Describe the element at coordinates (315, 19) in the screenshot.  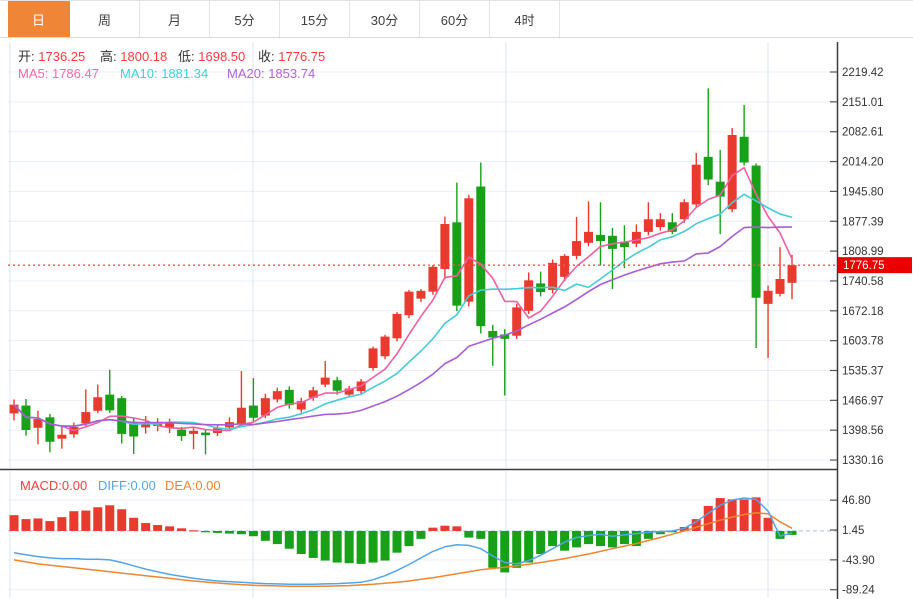
I see `tab-period-4: 15分` at that location.